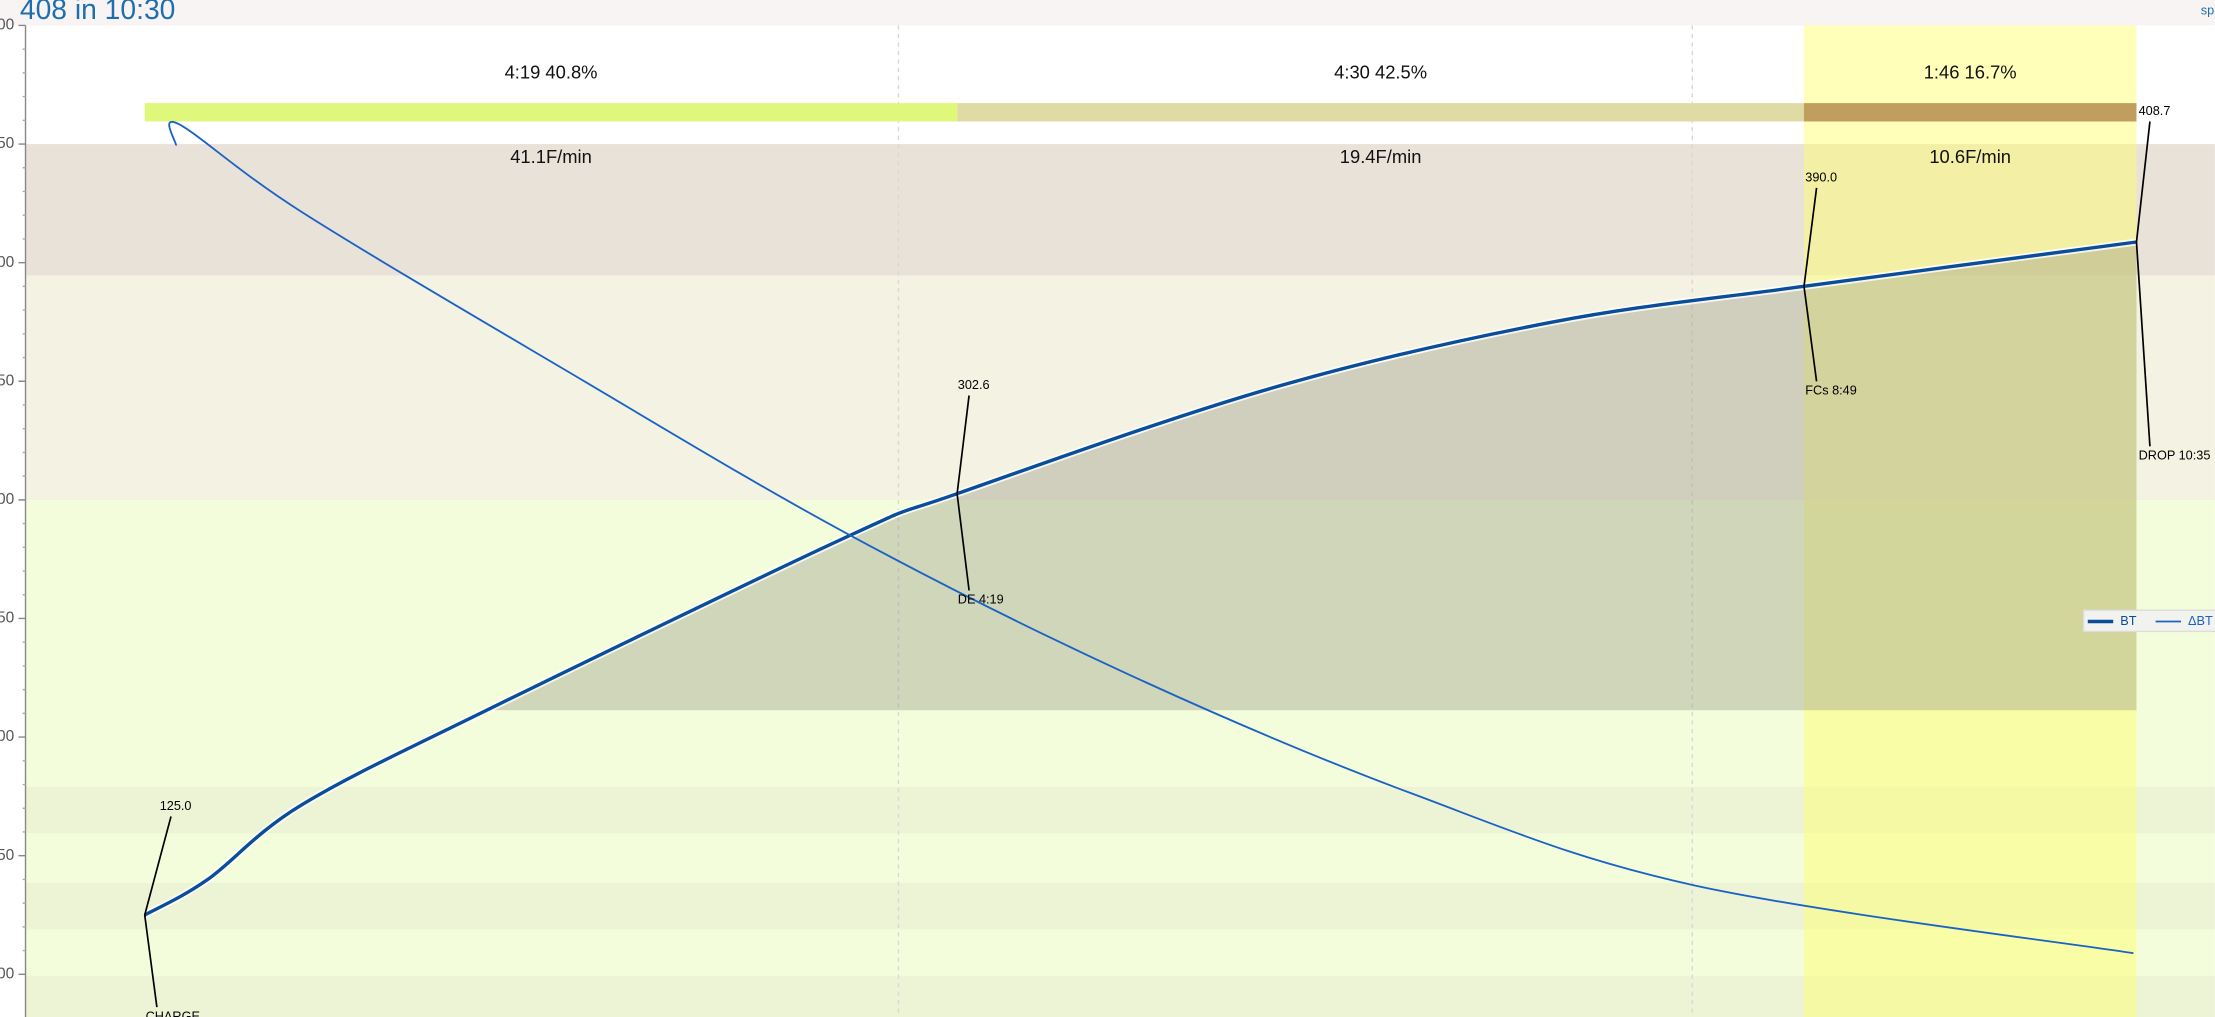 This screenshot has width=2215, height=1017. What do you see at coordinates (2128, 620) in the screenshot?
I see `legend-label: BT` at bounding box center [2128, 620].